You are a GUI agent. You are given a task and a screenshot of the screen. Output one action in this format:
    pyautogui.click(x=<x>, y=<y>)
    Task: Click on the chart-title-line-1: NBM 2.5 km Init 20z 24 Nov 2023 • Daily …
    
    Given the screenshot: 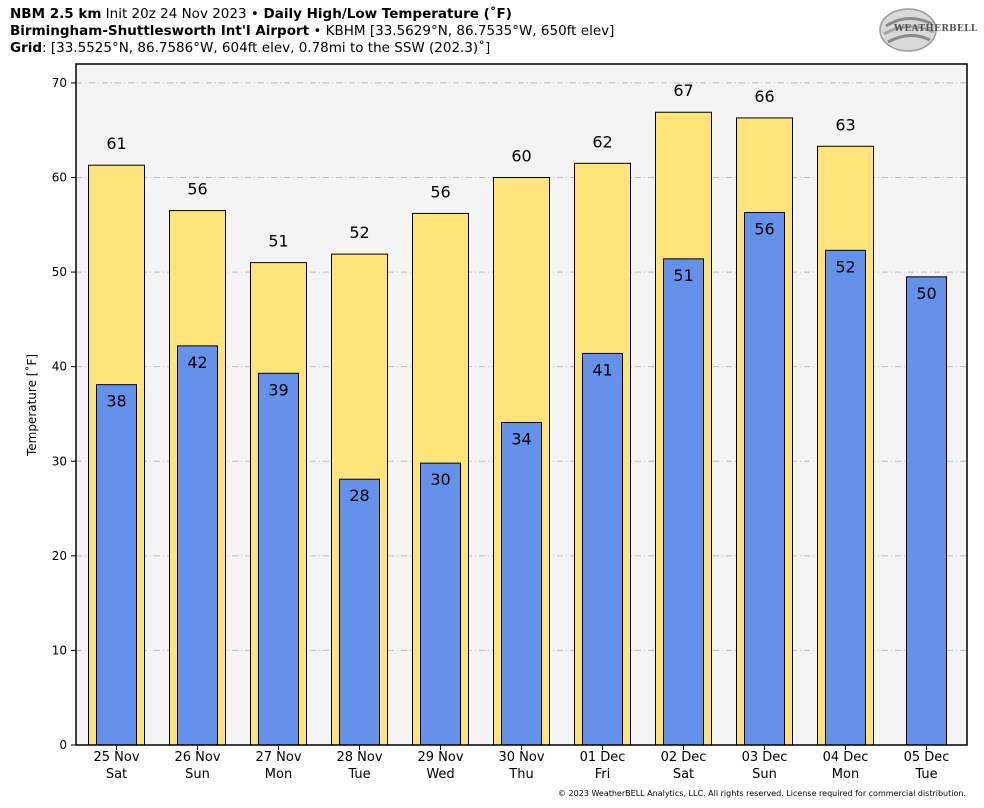 What is the action you would take?
    pyautogui.click(x=261, y=14)
    